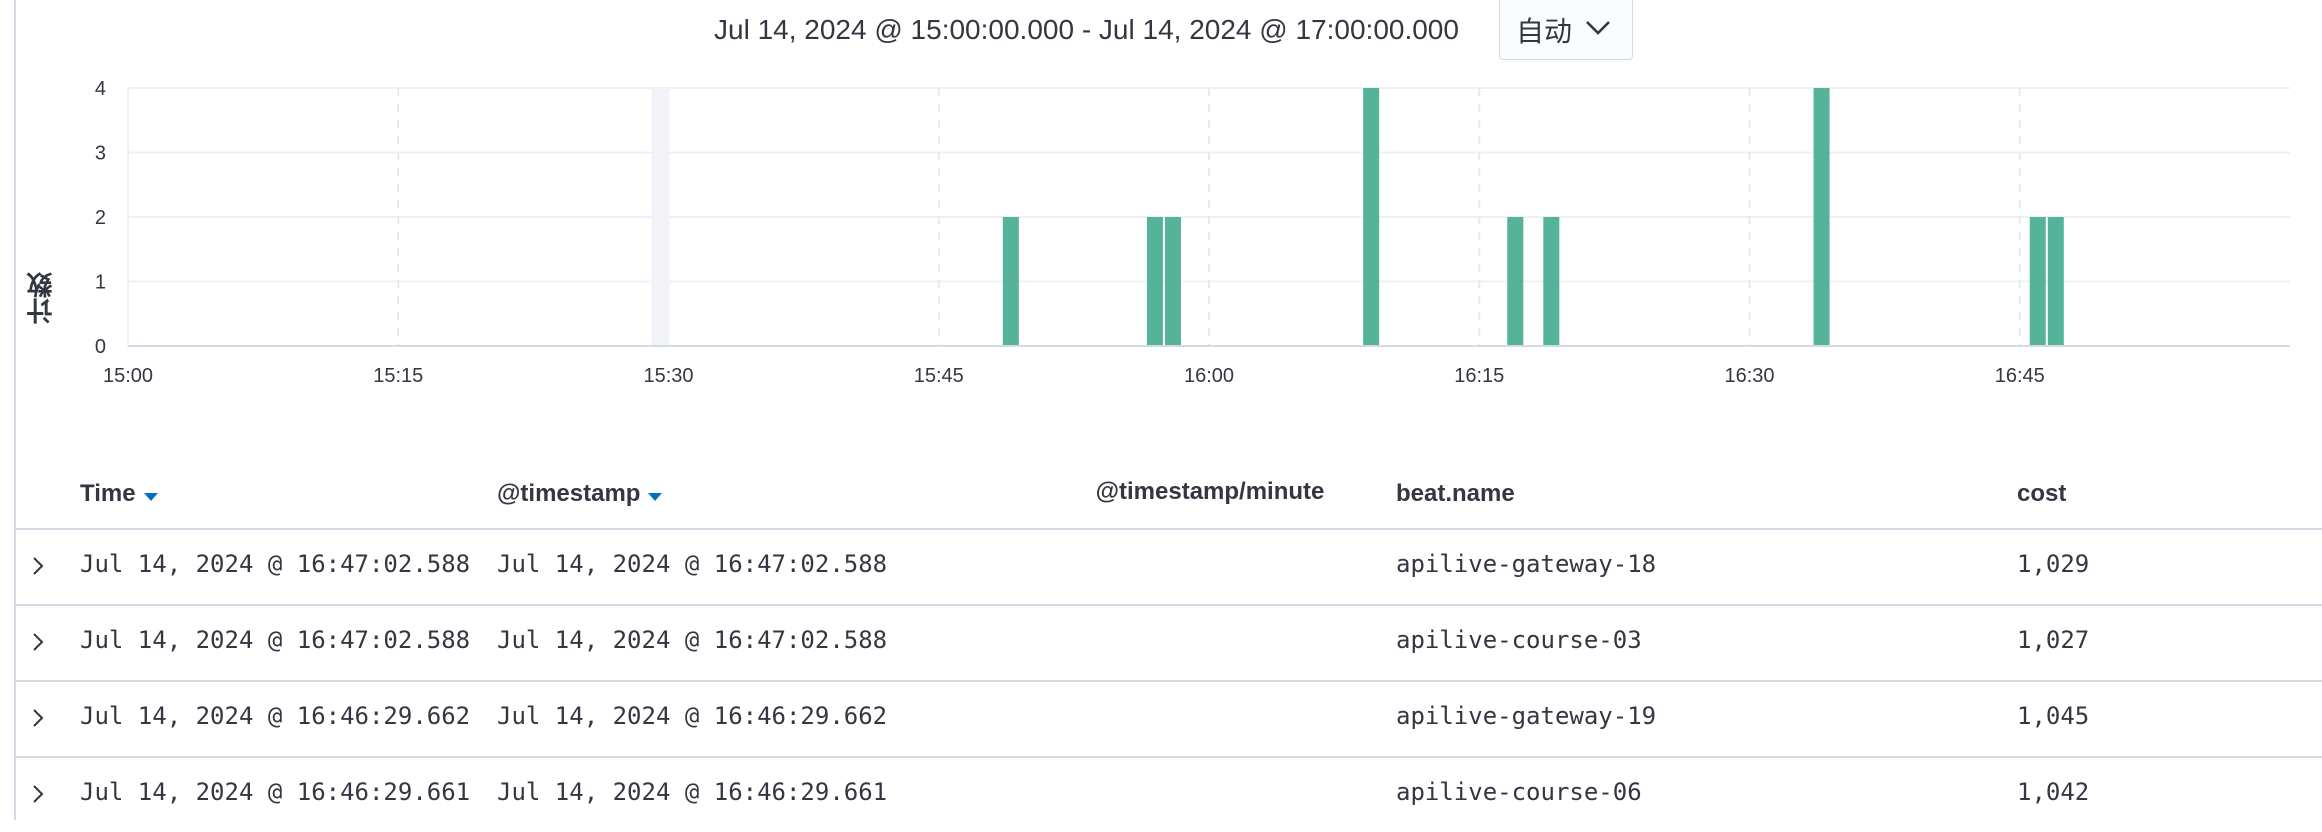 This screenshot has width=2322, height=832. What do you see at coordinates (2053, 640) in the screenshot?
I see `cell-cost: 1,027` at bounding box center [2053, 640].